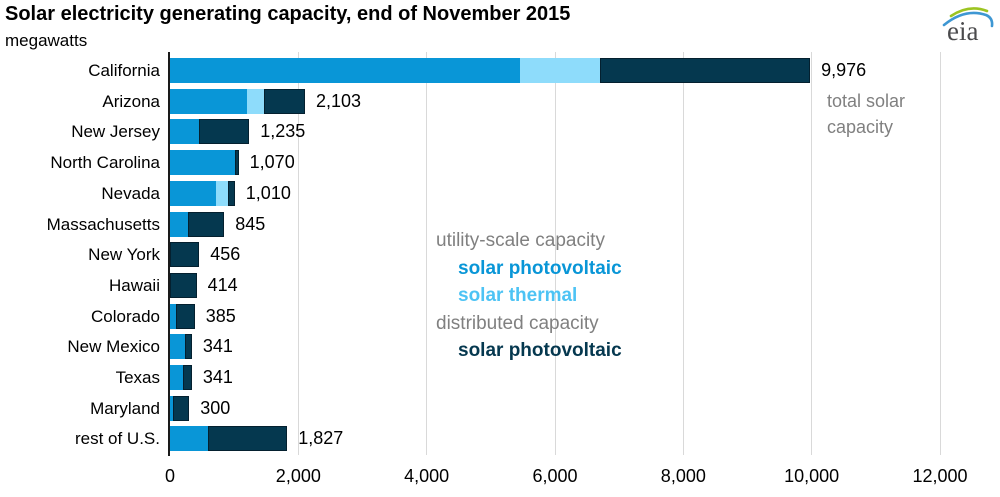 The width and height of the screenshot is (1000, 497). Describe the element at coordinates (812, 476) in the screenshot. I see `x-tick-label: 10,000` at that location.